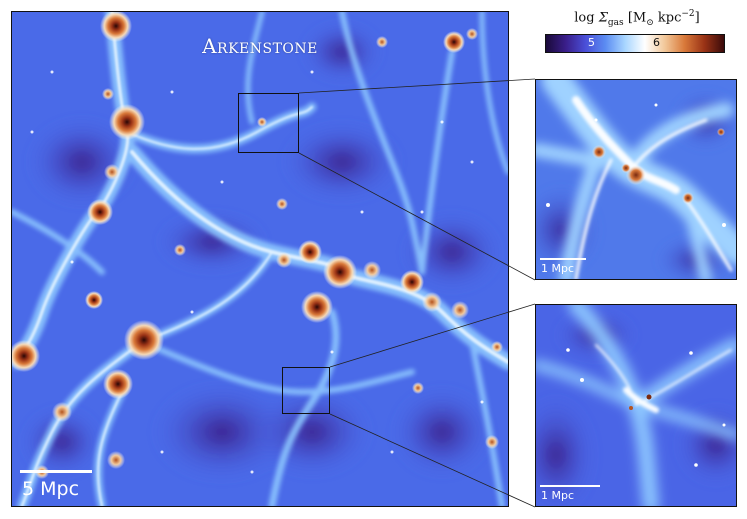  Describe the element at coordinates (570, 486) in the screenshot. I see `inset-bottom-scalebar` at that location.